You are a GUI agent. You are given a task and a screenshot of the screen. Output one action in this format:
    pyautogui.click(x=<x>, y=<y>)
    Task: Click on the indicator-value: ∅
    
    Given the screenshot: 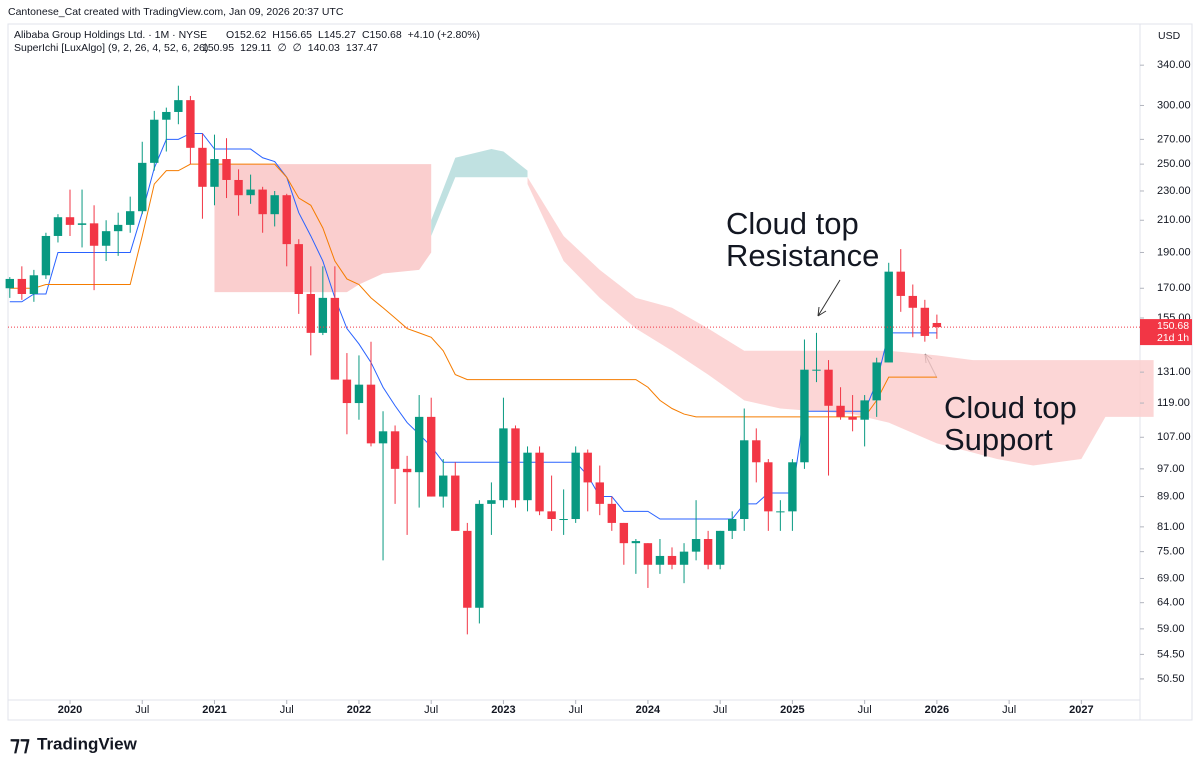 What is the action you would take?
    pyautogui.click(x=297, y=48)
    